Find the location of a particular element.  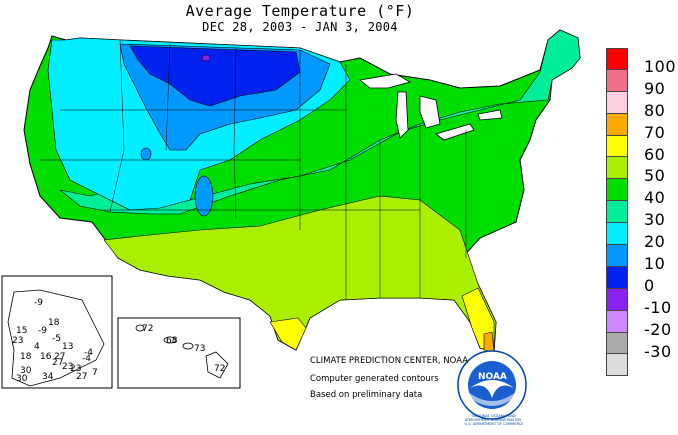

hawaii-station-value: 68 is located at coordinates (172, 341).